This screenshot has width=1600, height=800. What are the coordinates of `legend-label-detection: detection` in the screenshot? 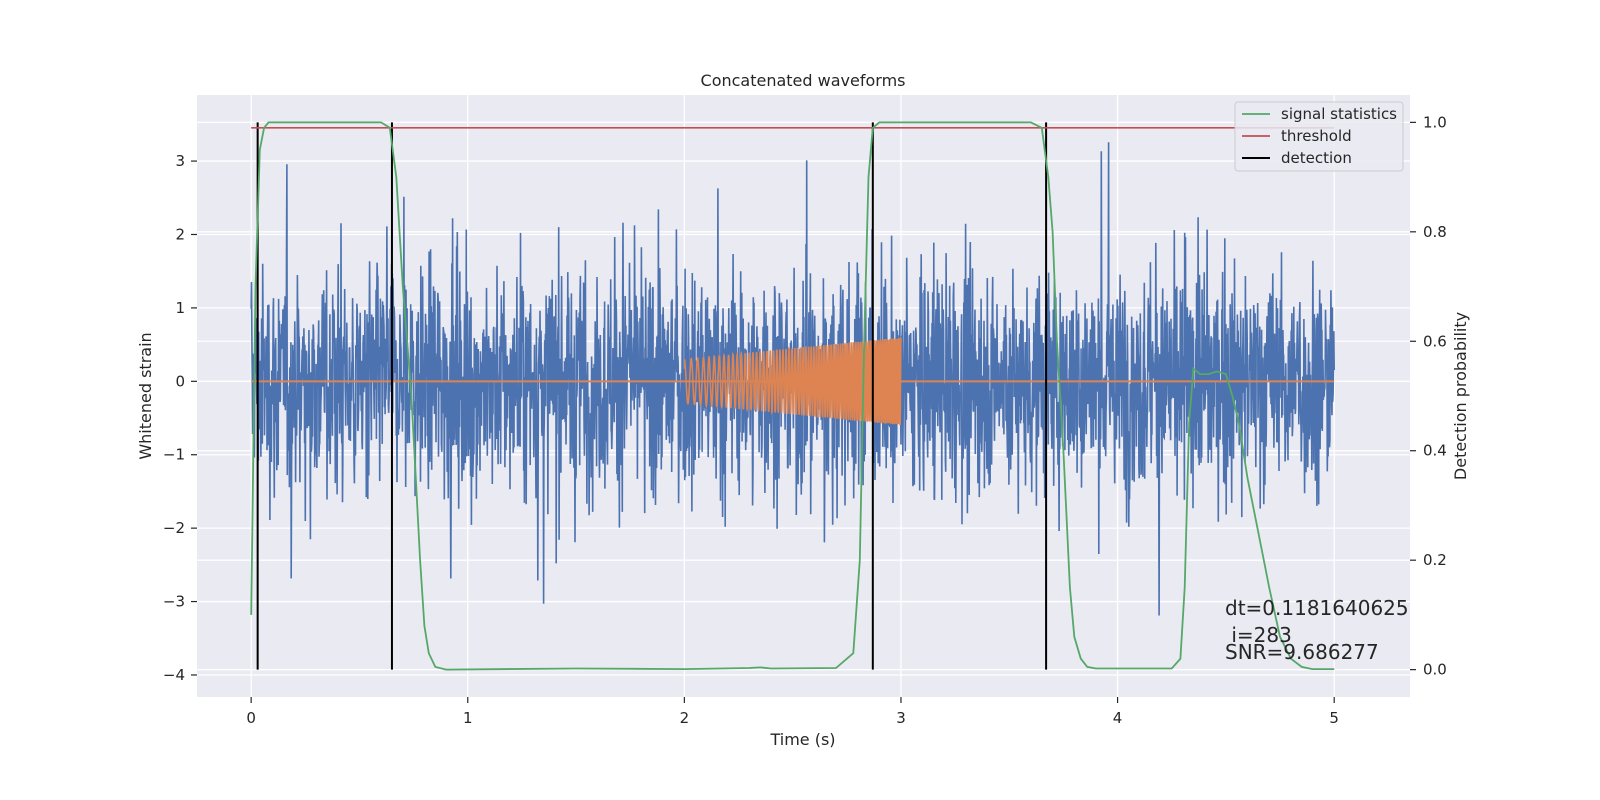 It's located at (1316, 158).